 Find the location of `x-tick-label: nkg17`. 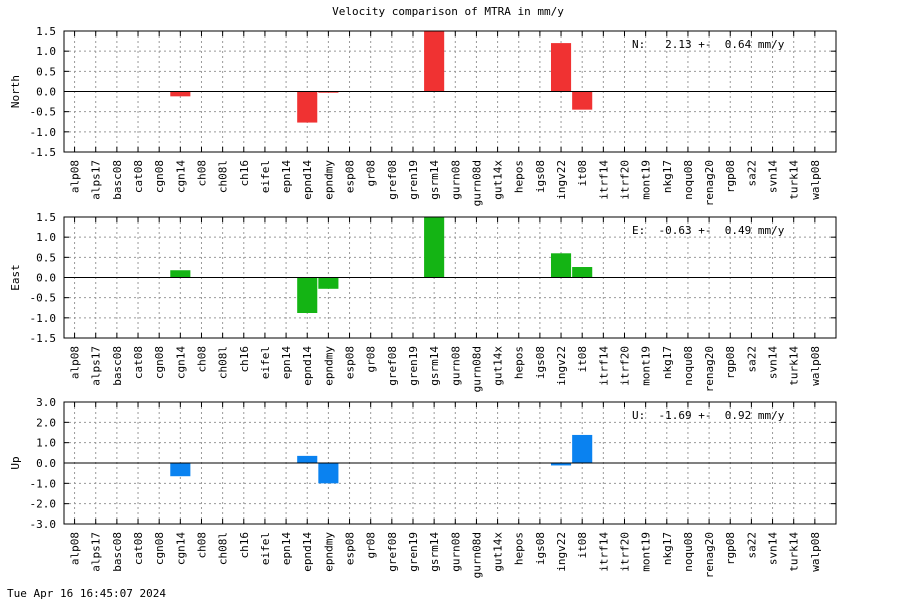

x-tick-label: nkg17 is located at coordinates (667, 548).